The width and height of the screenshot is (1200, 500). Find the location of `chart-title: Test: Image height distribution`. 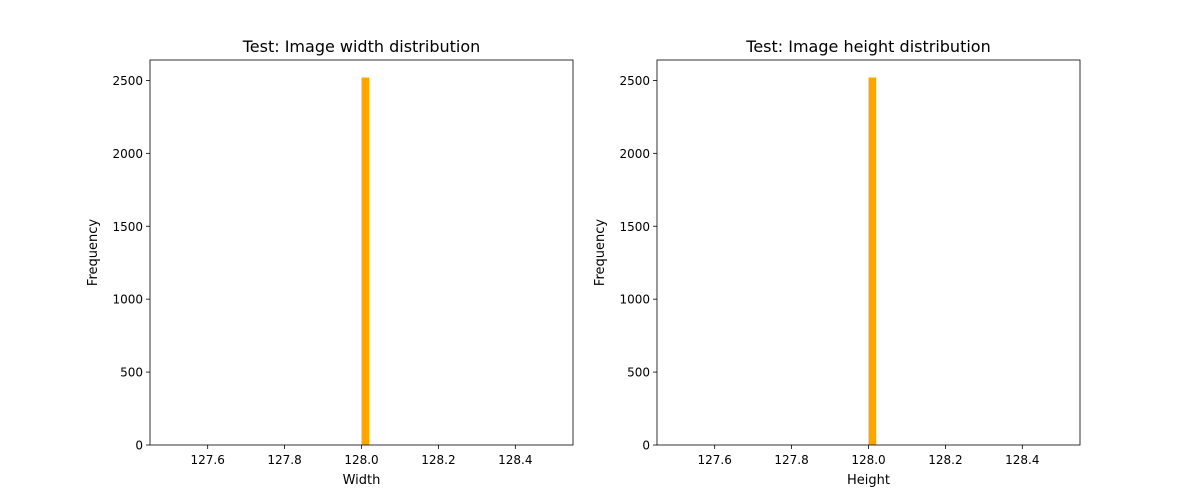

chart-title: Test: Image height distribution is located at coordinates (867, 46).